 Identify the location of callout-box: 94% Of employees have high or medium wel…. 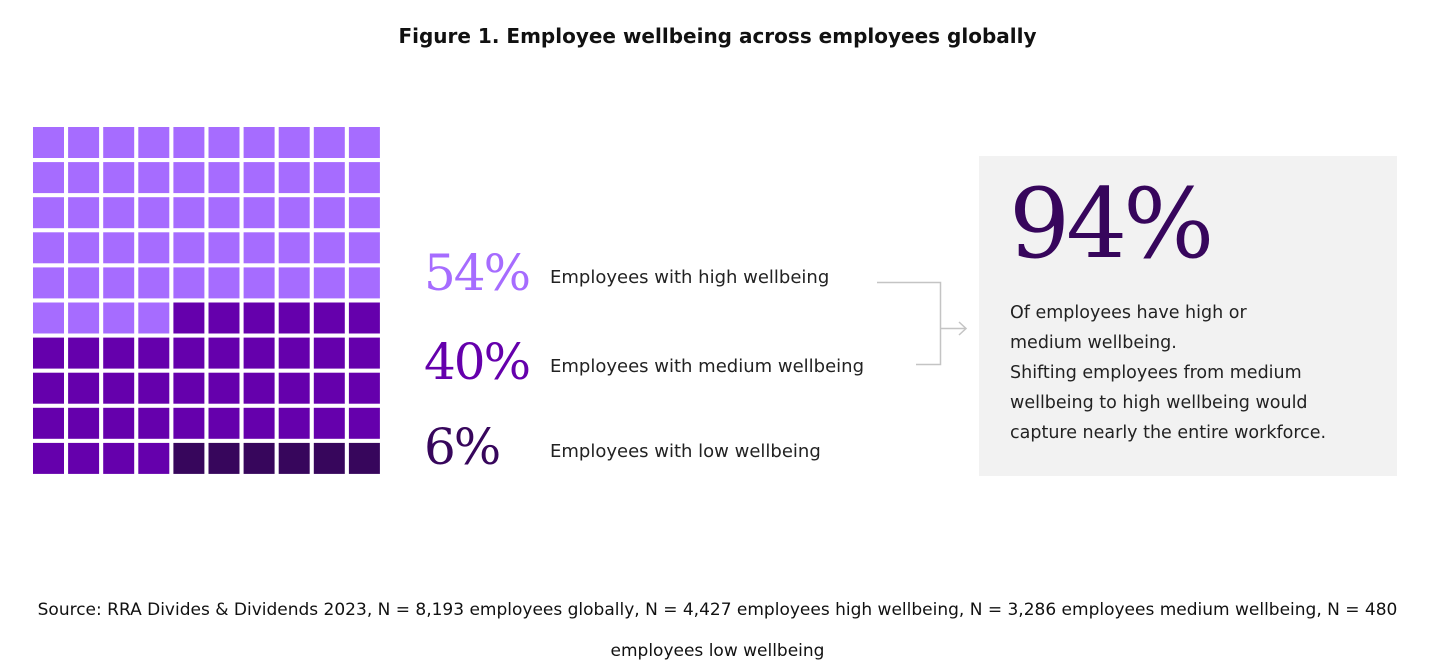
(1188, 316).